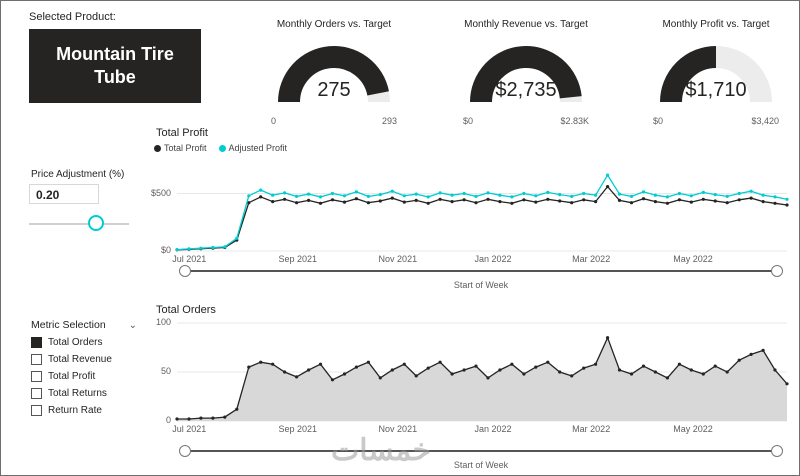 This screenshot has height=476, width=800. Describe the element at coordinates (165, 250) in the screenshot. I see `y-axis-tick-label: $0` at that location.